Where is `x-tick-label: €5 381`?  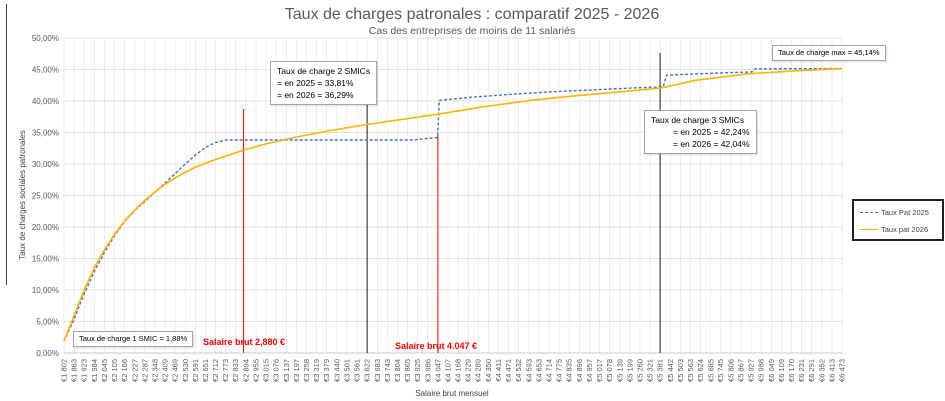 x-tick-label: €5 381 is located at coordinates (660, 370).